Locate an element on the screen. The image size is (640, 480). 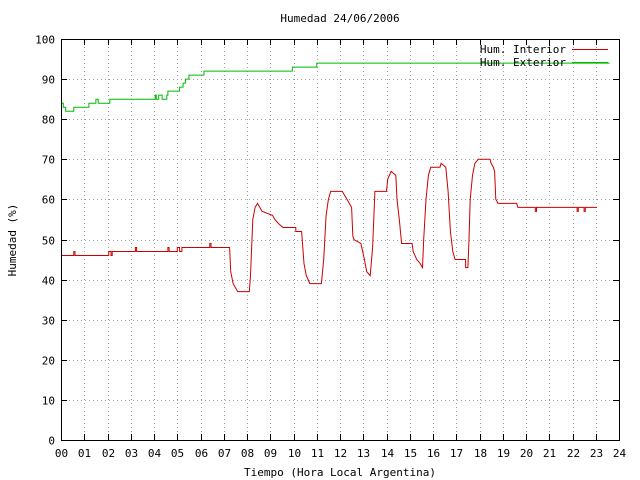
x-tick-label: 05 is located at coordinates (177, 453).